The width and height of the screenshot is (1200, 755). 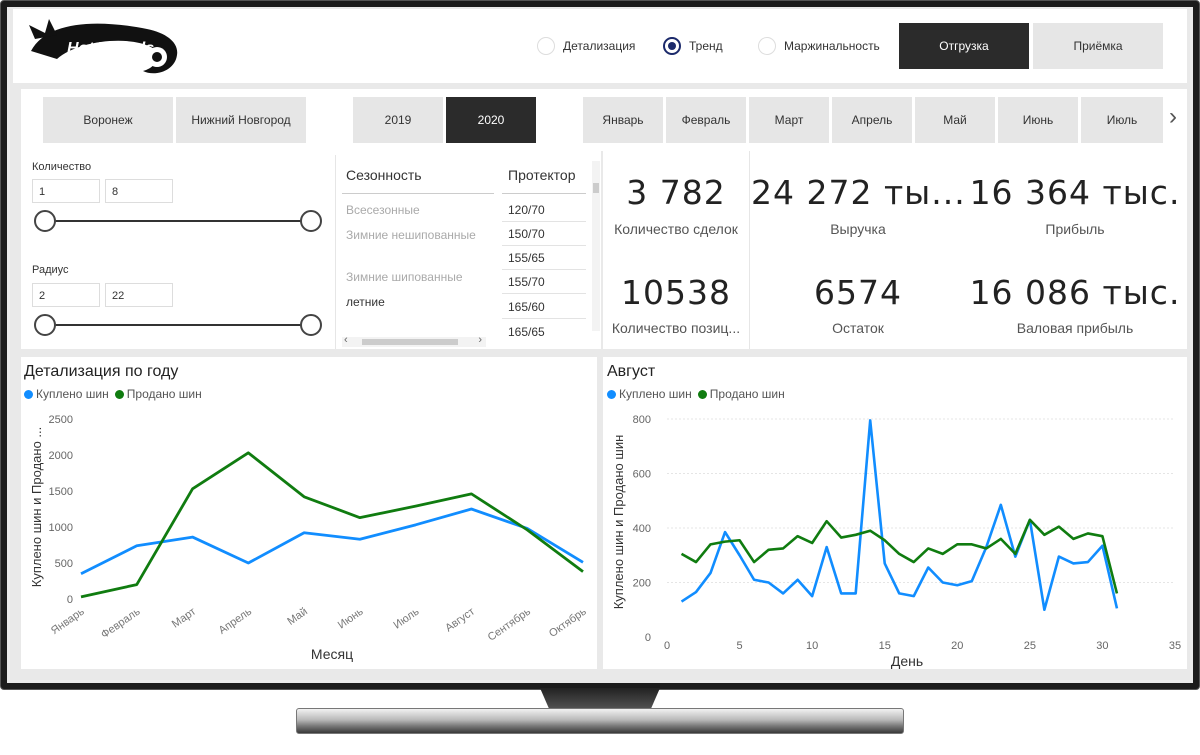 I want to click on quantity-slider-min-handle, so click(x=45, y=221).